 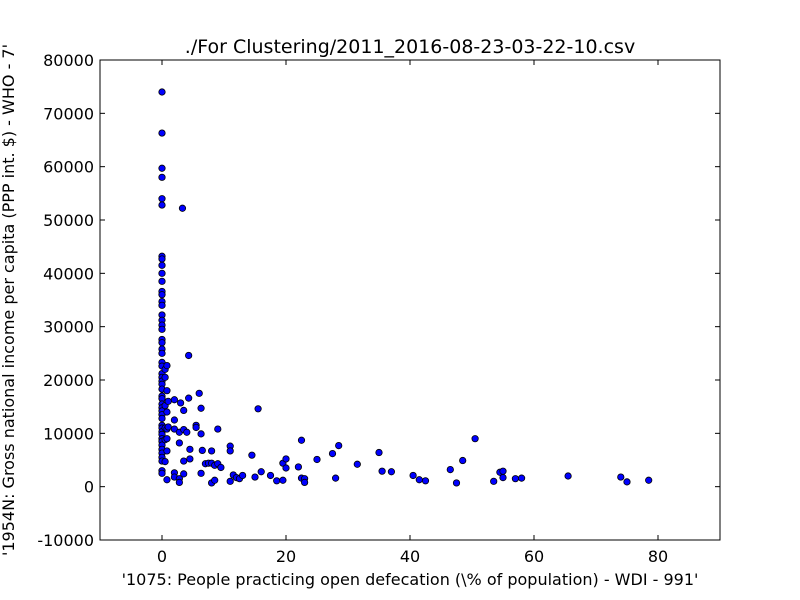 What do you see at coordinates (68, 380) in the screenshot?
I see `y-tick-label: 20000` at bounding box center [68, 380].